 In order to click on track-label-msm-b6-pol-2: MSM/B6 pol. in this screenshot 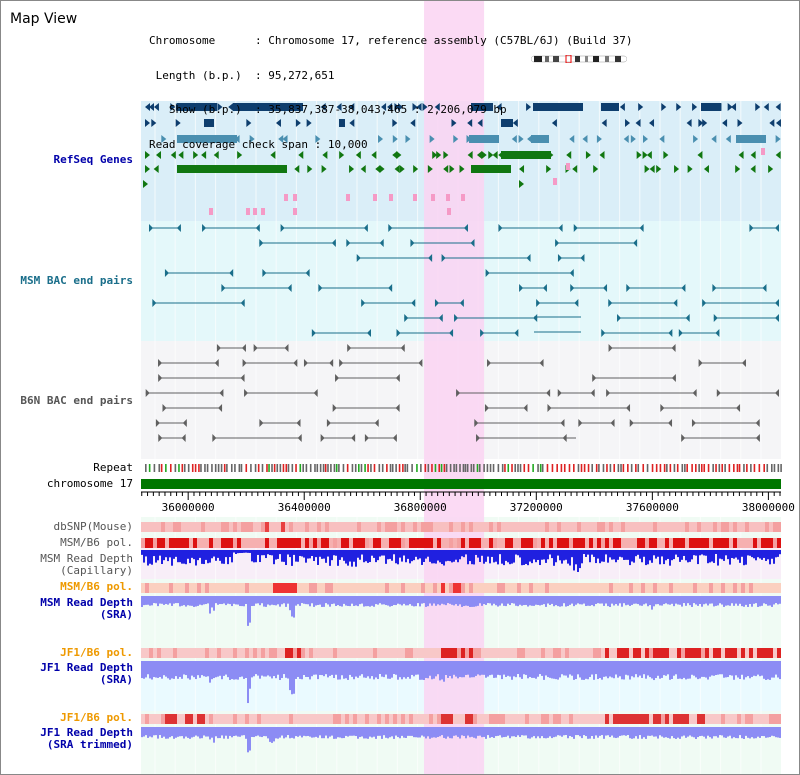, I will do `click(96, 586)`.